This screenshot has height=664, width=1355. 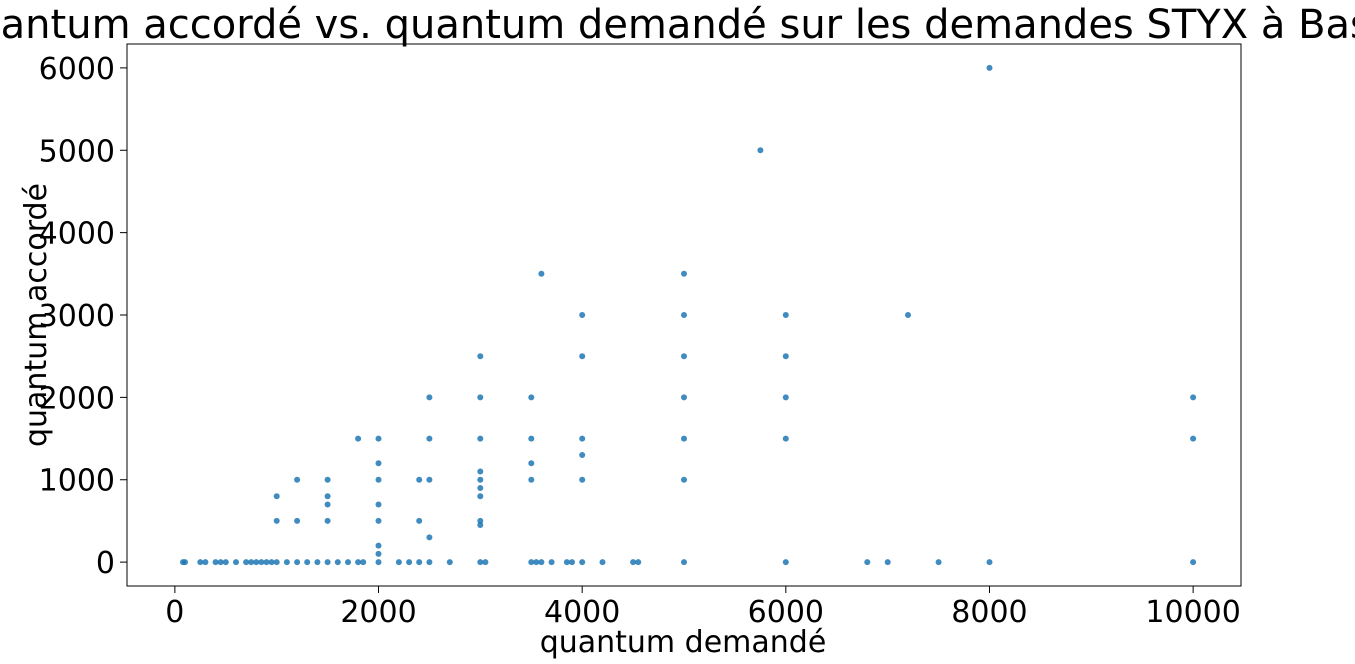 What do you see at coordinates (378, 612) in the screenshot?
I see `x-tick-label: 2000` at bounding box center [378, 612].